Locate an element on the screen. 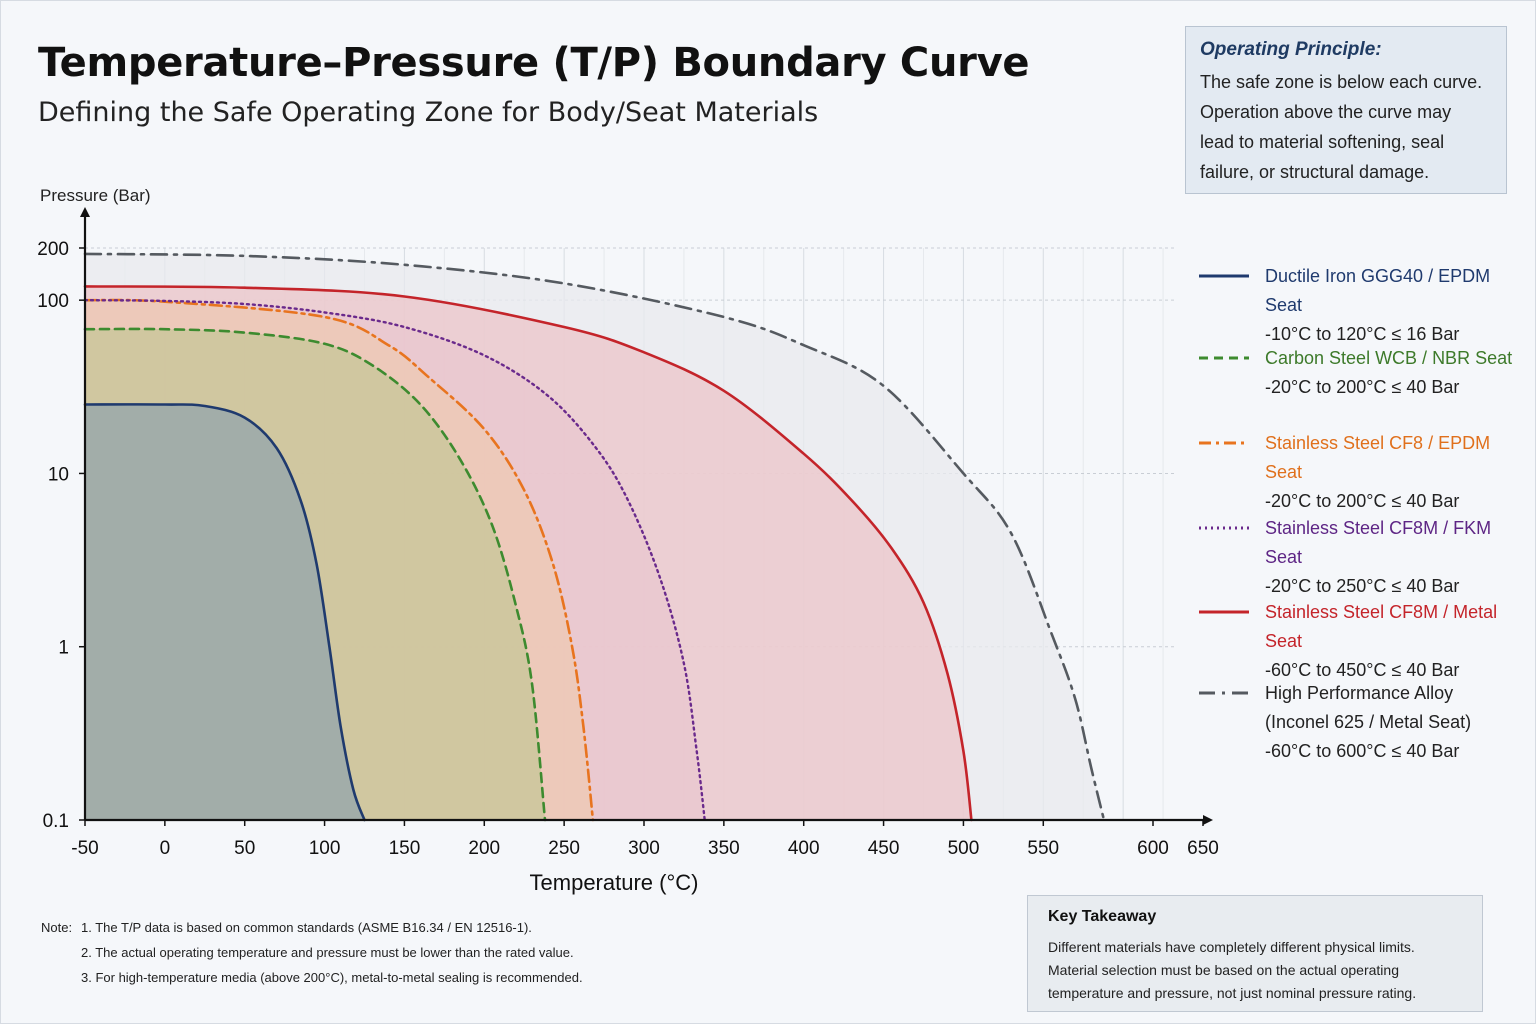 This screenshot has height=1024, width=1536. takeaway-title: Key Takeaway is located at coordinates (1102, 916).